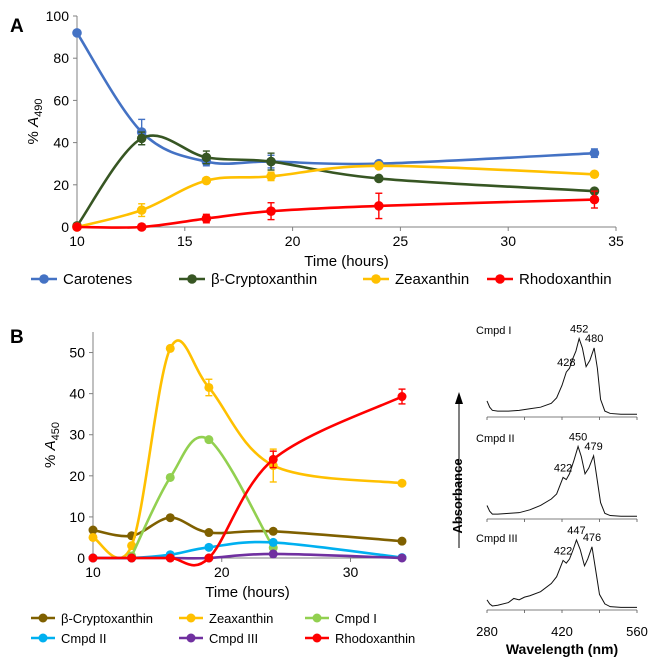 Image resolution: width=652 pixels, height=662 pixels. I want to click on legend-label: Cmpd III, so click(233, 638).